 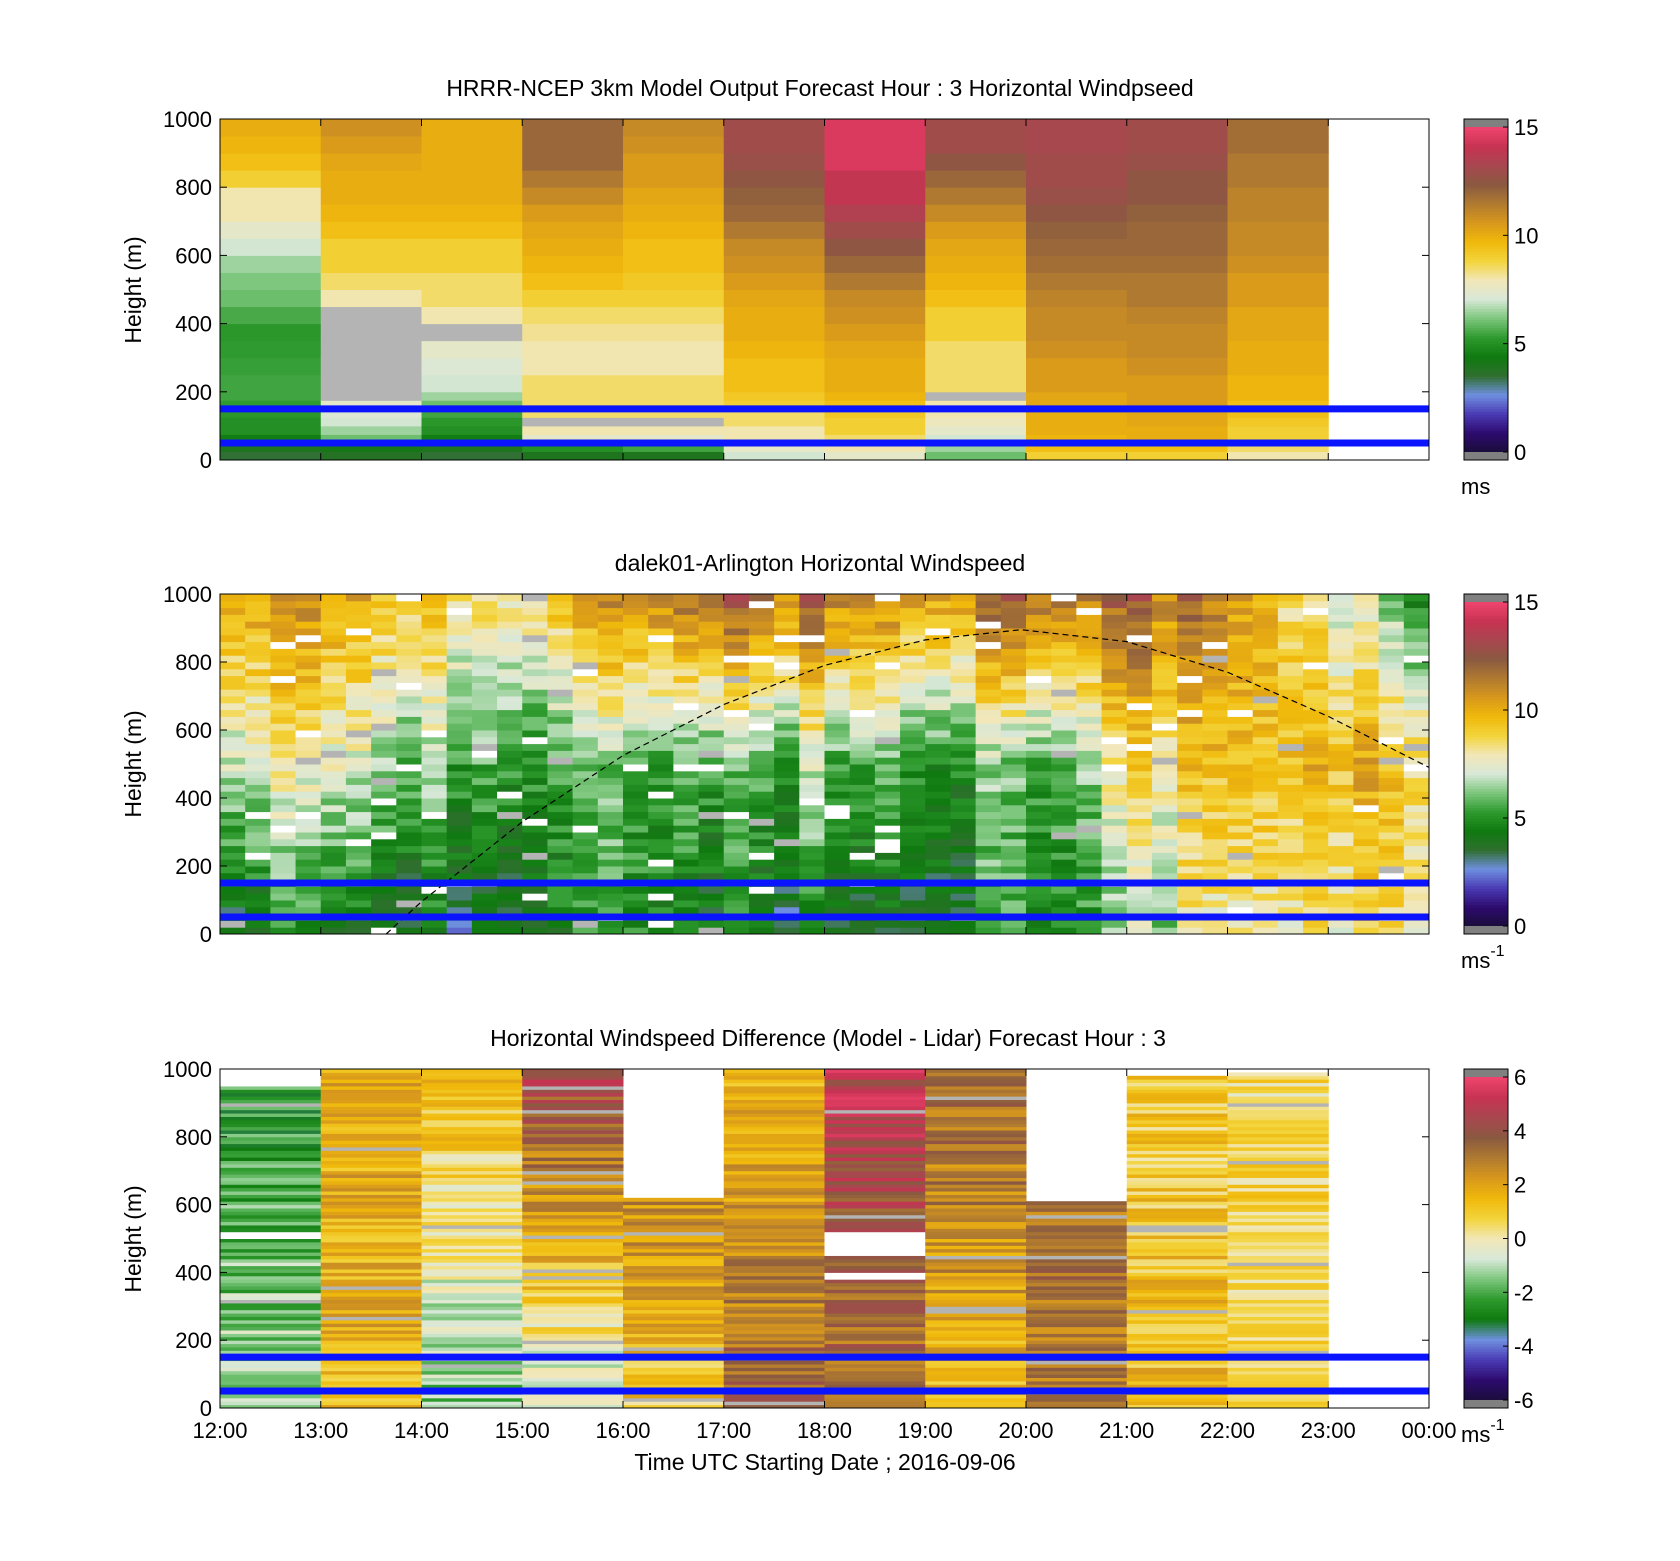 I want to click on x-tick-label: 20:00, so click(x=1025, y=1430).